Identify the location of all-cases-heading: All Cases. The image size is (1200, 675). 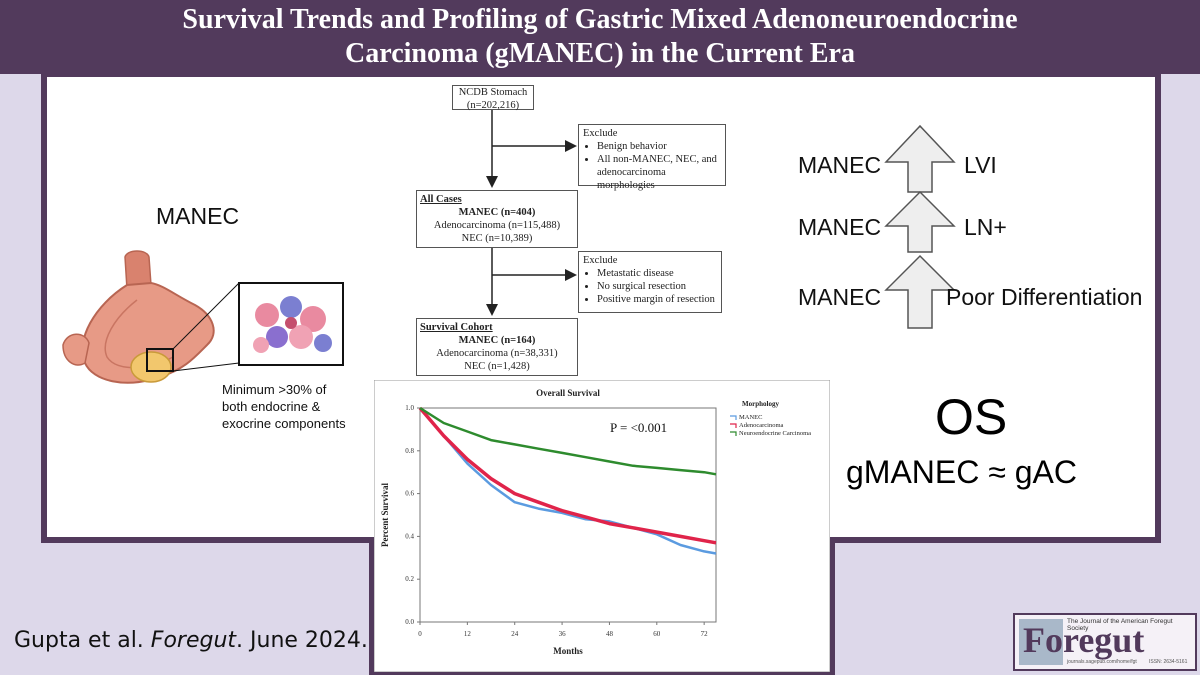
(441, 199).